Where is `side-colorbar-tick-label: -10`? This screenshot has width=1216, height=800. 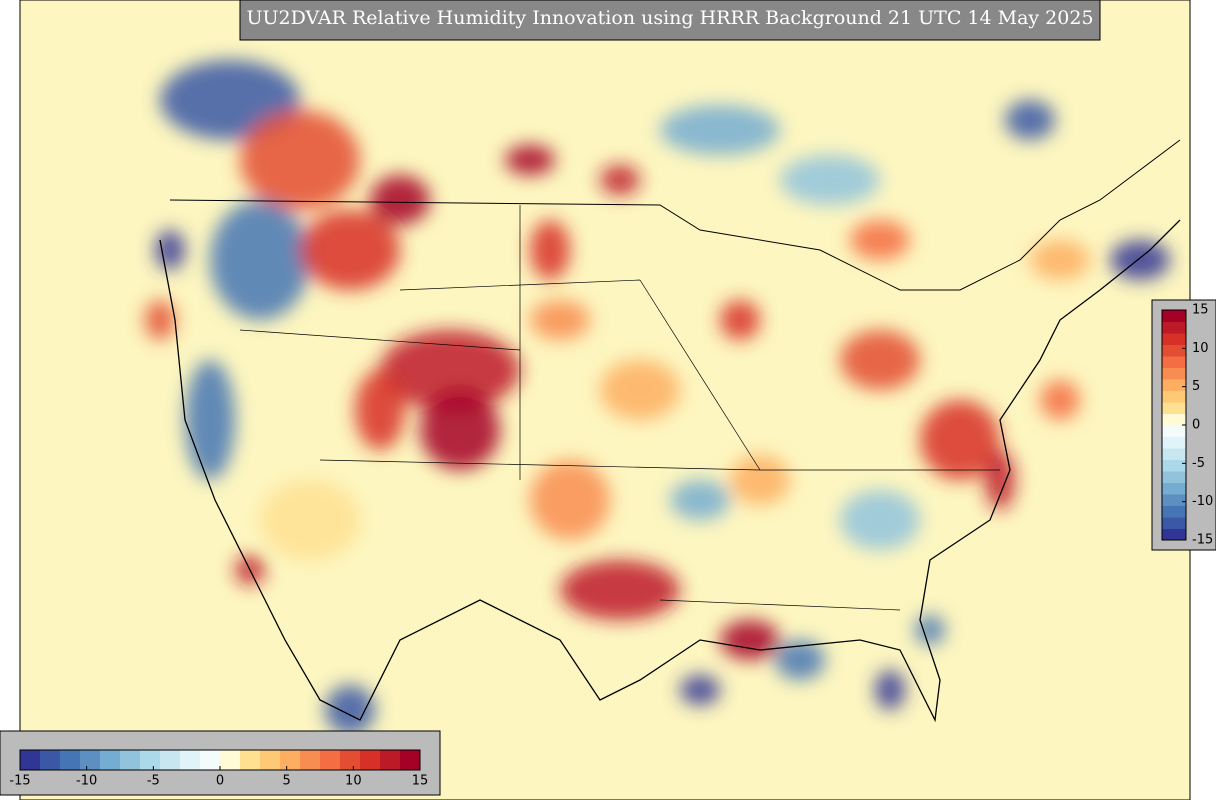
side-colorbar-tick-label: -10 is located at coordinates (1202, 501).